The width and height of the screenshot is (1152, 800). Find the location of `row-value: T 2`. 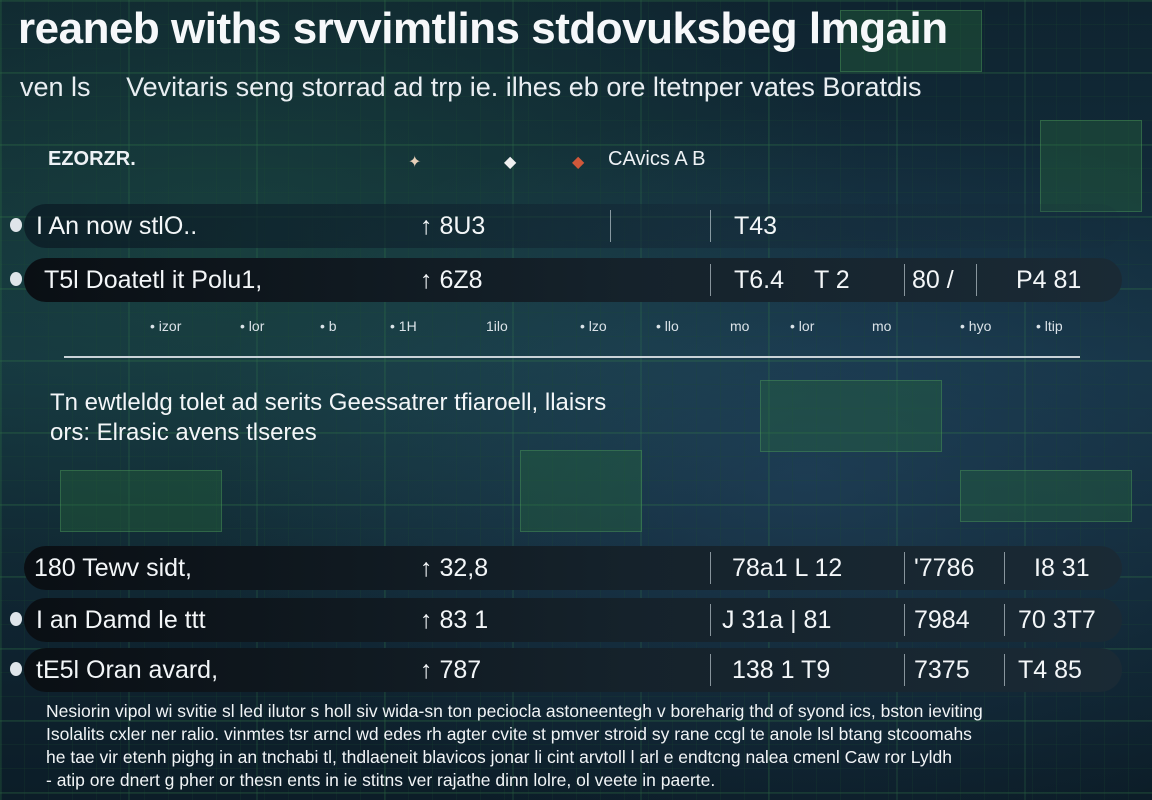

row-value: T 2 is located at coordinates (832, 280).